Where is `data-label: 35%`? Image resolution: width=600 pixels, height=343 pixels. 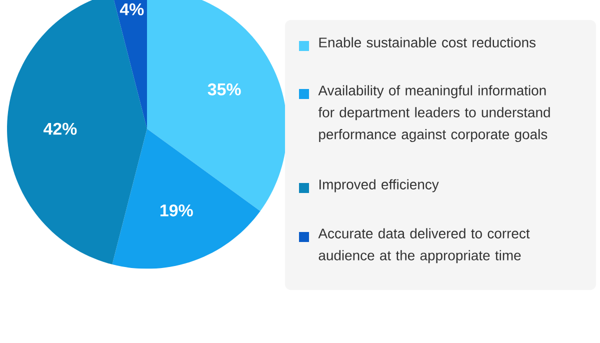 data-label: 35% is located at coordinates (224, 89).